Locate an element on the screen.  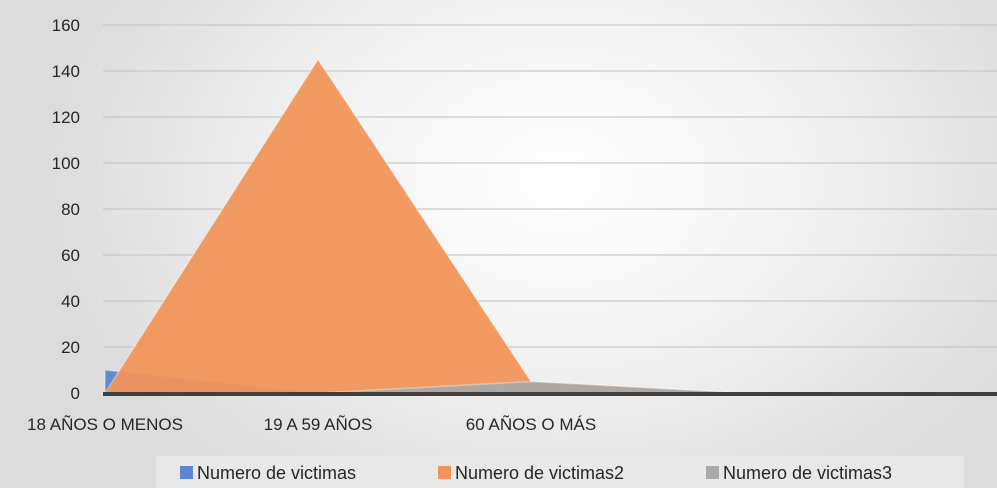
y-tick-label: 140 is located at coordinates (66, 71).